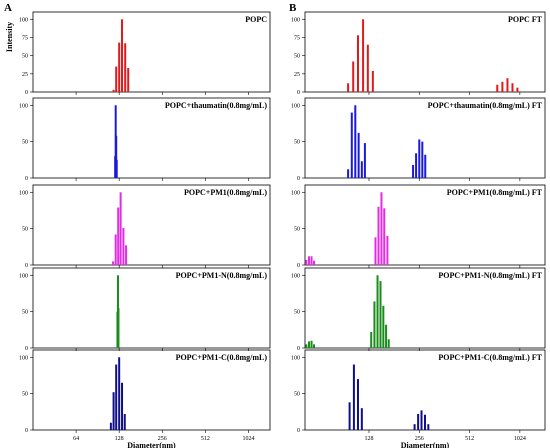 The width and height of the screenshot is (550, 448). I want to click on panel-title: POPC+PM1-N(0.8mg/mL) FT, so click(490, 275).